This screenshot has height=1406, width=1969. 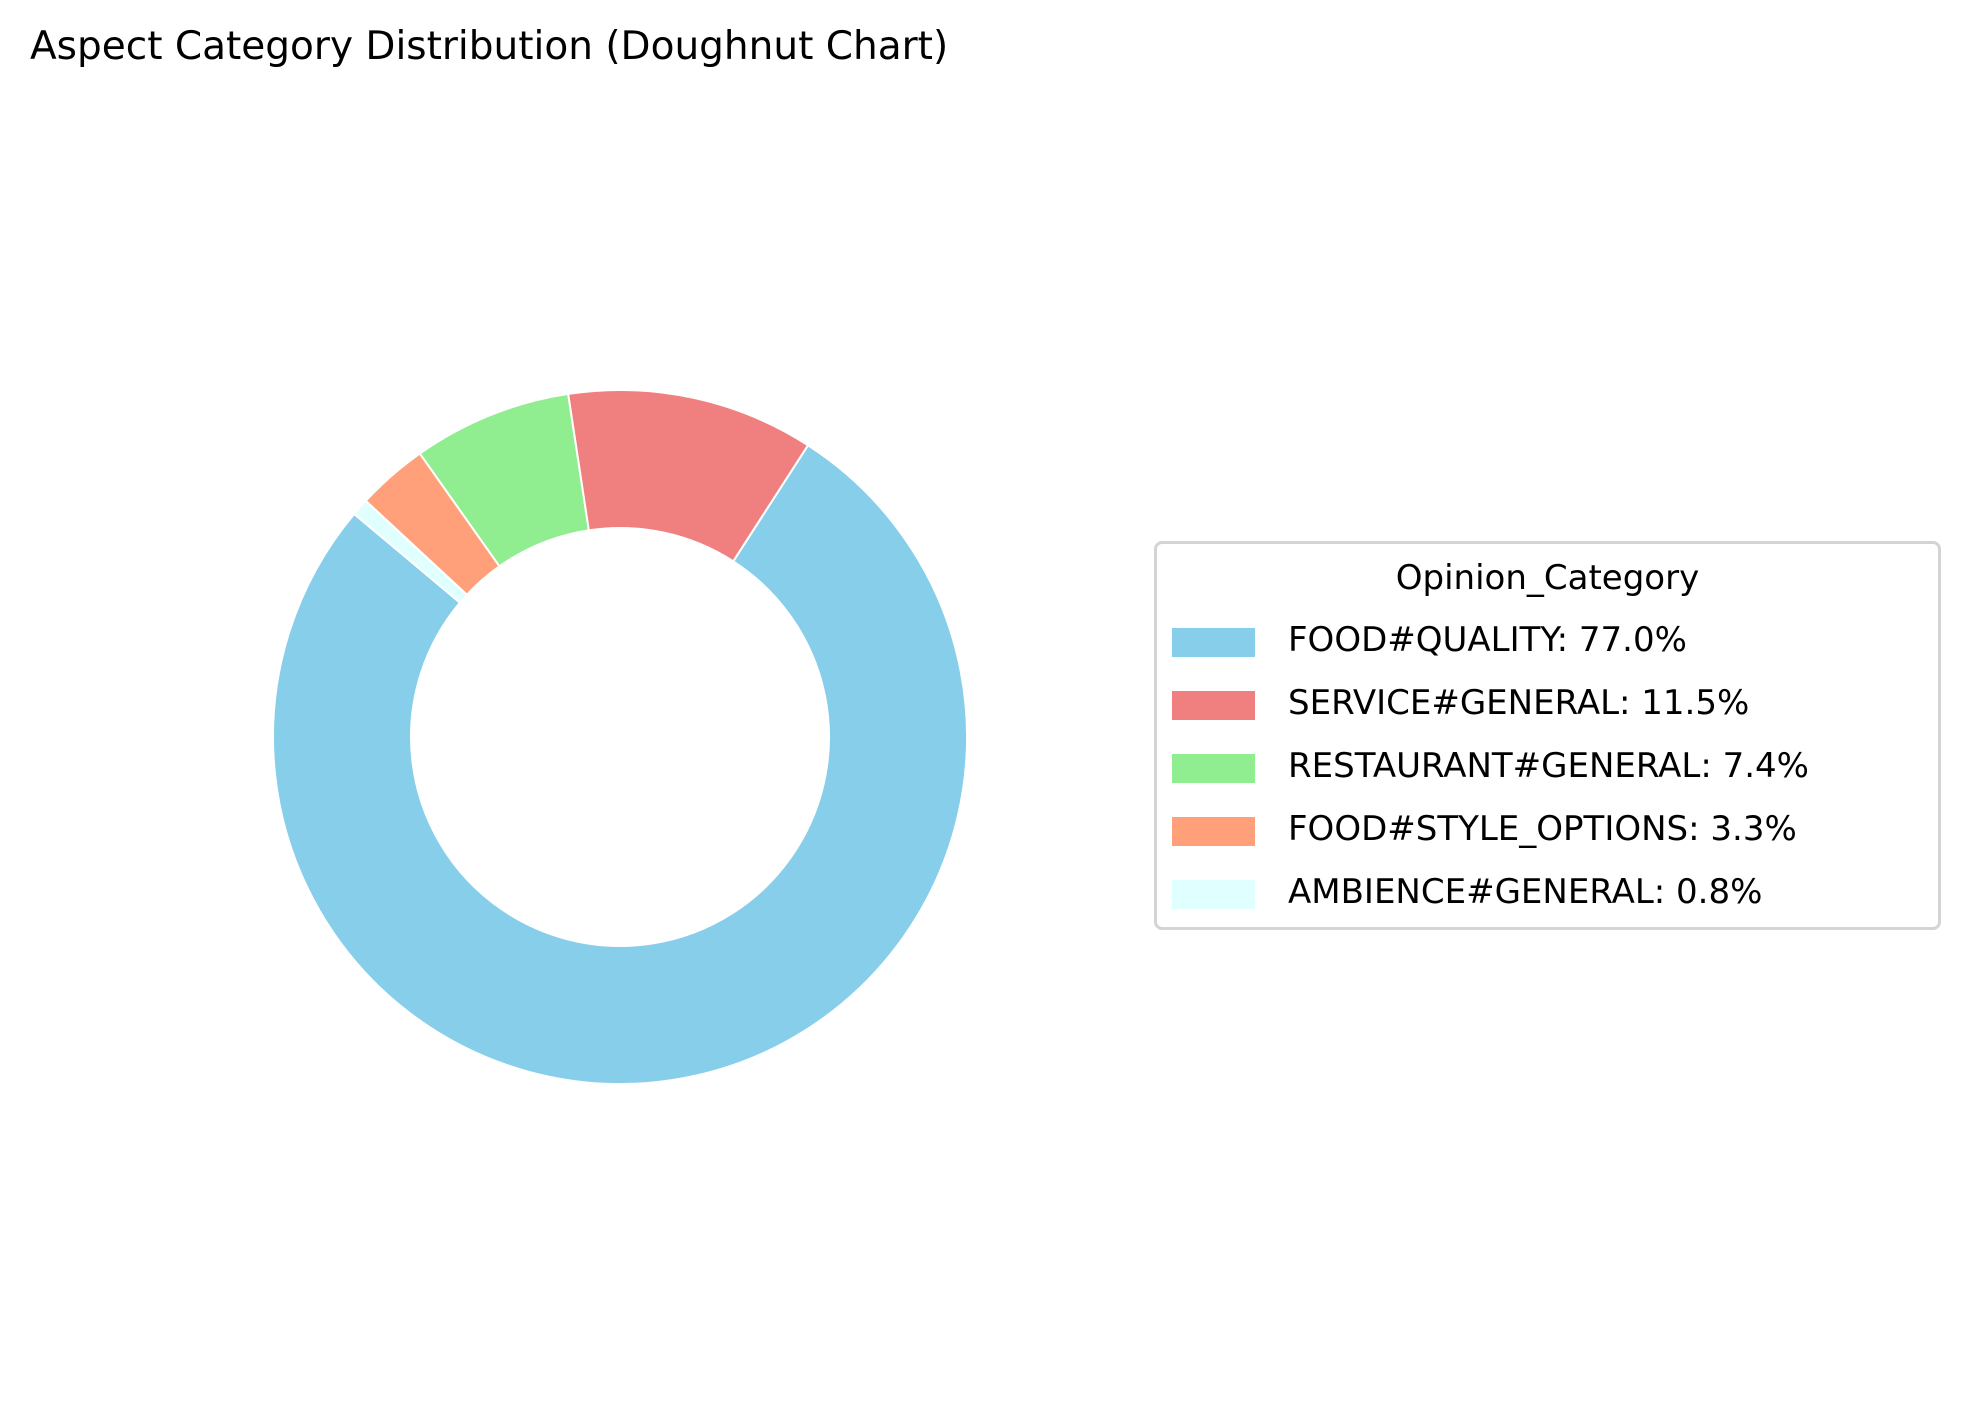 I want to click on legend-label-ambience-general: AMBIENCE#GENERAL: 0.8%, so click(x=1525, y=892).